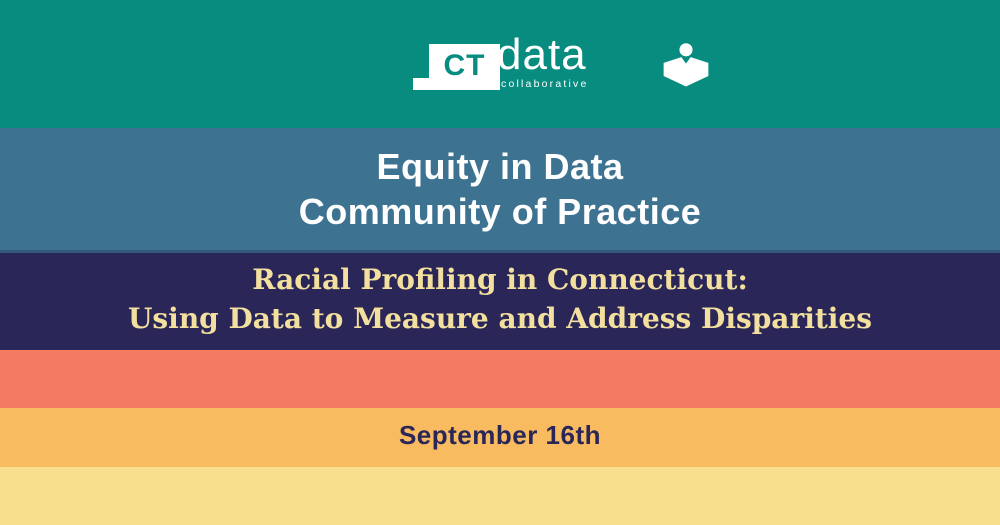  What do you see at coordinates (500, 166) in the screenshot?
I see `program-name-line1: Equity in Data` at bounding box center [500, 166].